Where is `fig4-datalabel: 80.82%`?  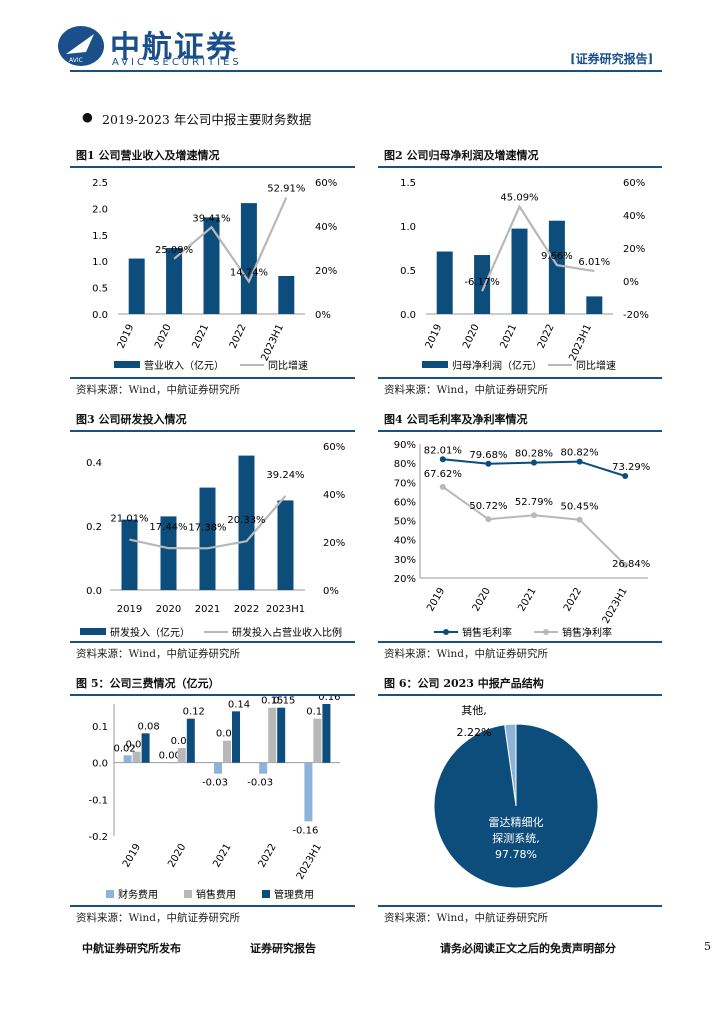
fig4-datalabel: 80.82% is located at coordinates (580, 453).